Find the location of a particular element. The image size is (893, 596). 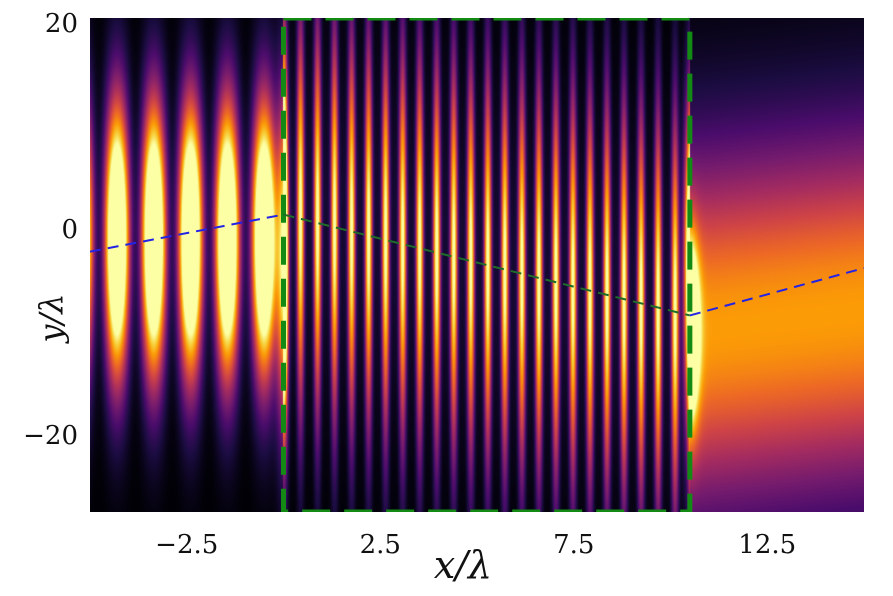

transmitted-ray is located at coordinates (776, 292).